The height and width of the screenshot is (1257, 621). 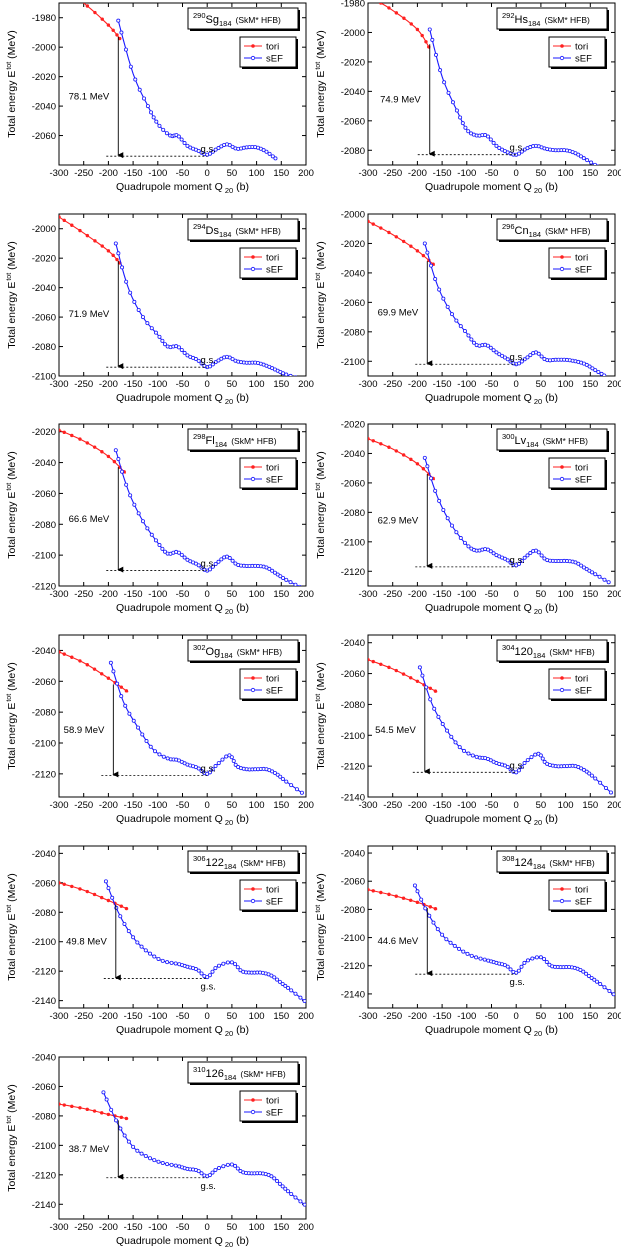 What do you see at coordinates (272, 258) in the screenshot?
I see `legend-label: tori` at bounding box center [272, 258].